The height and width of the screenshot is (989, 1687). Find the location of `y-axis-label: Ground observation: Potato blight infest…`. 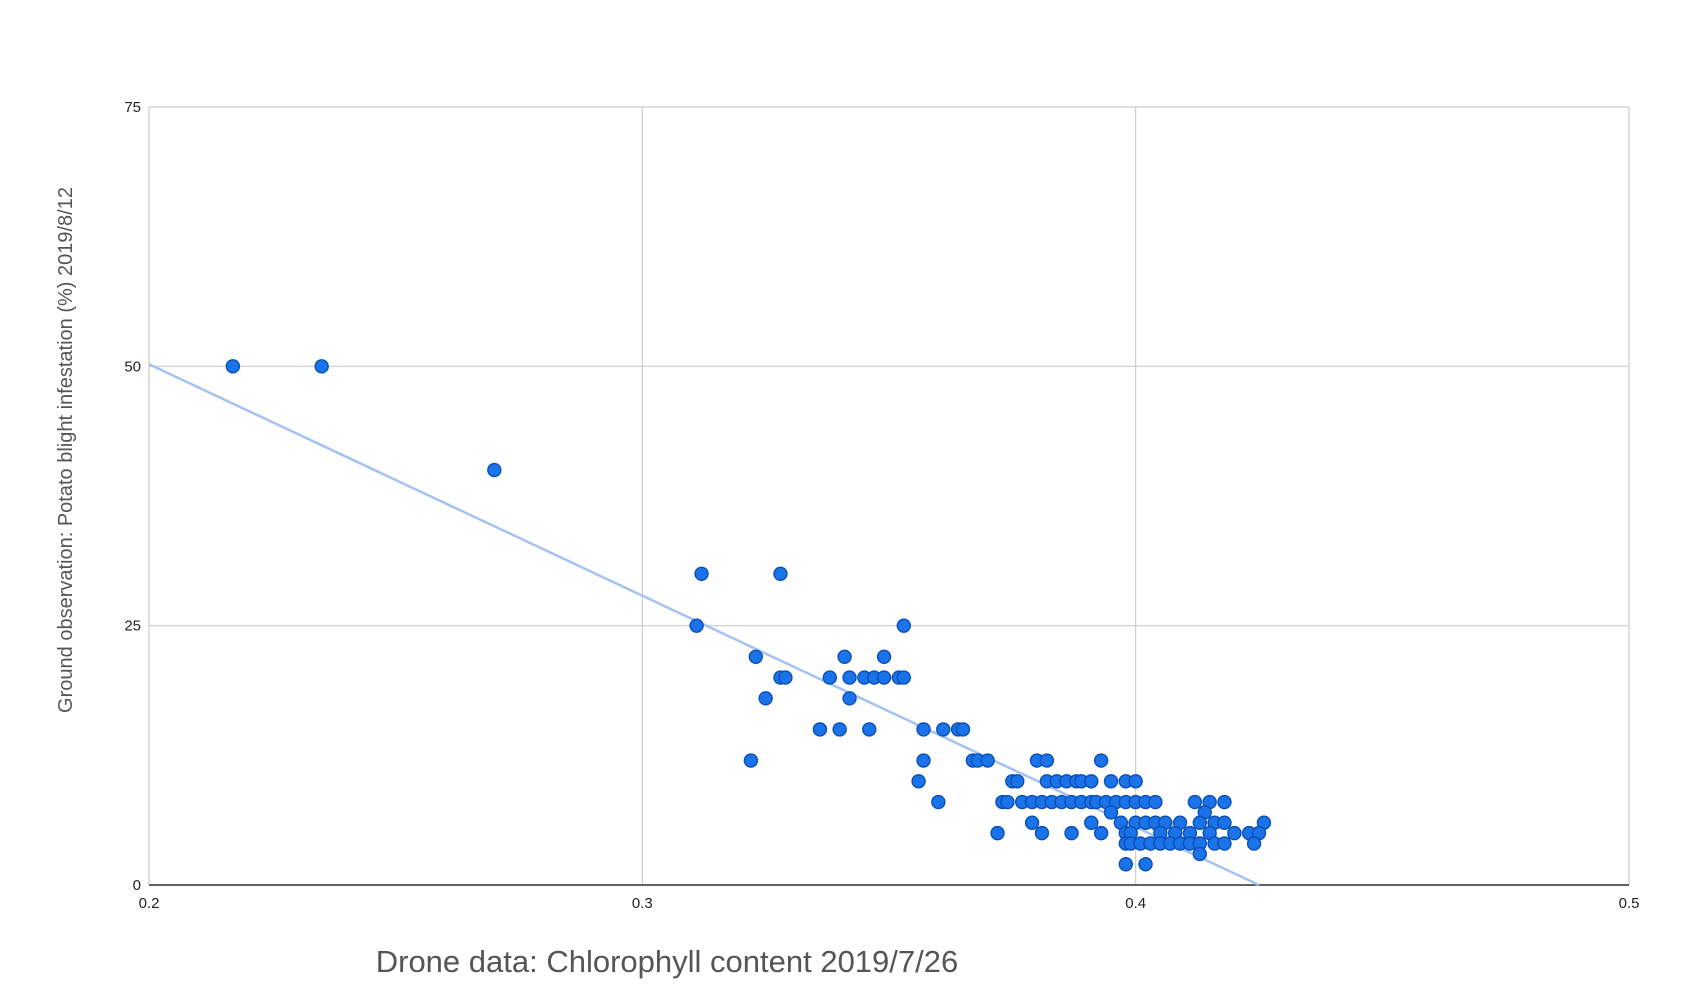

y-axis-label: Ground observation: Potato blight infest… is located at coordinates (66, 450).